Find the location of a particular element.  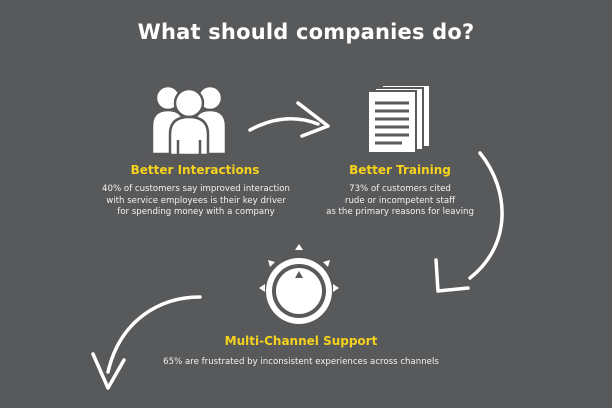

description-line: 73% of customers cited is located at coordinates (400, 189).